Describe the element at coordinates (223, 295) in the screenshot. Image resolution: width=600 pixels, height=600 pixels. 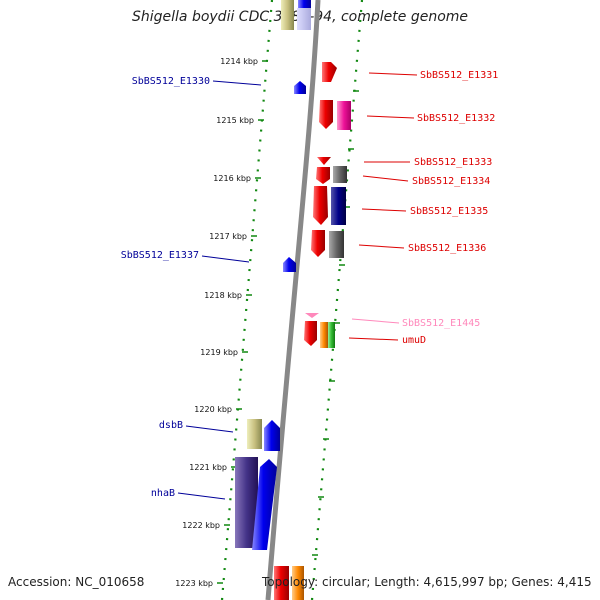
I see `tick-label-1218: 1218 kbp` at that location.